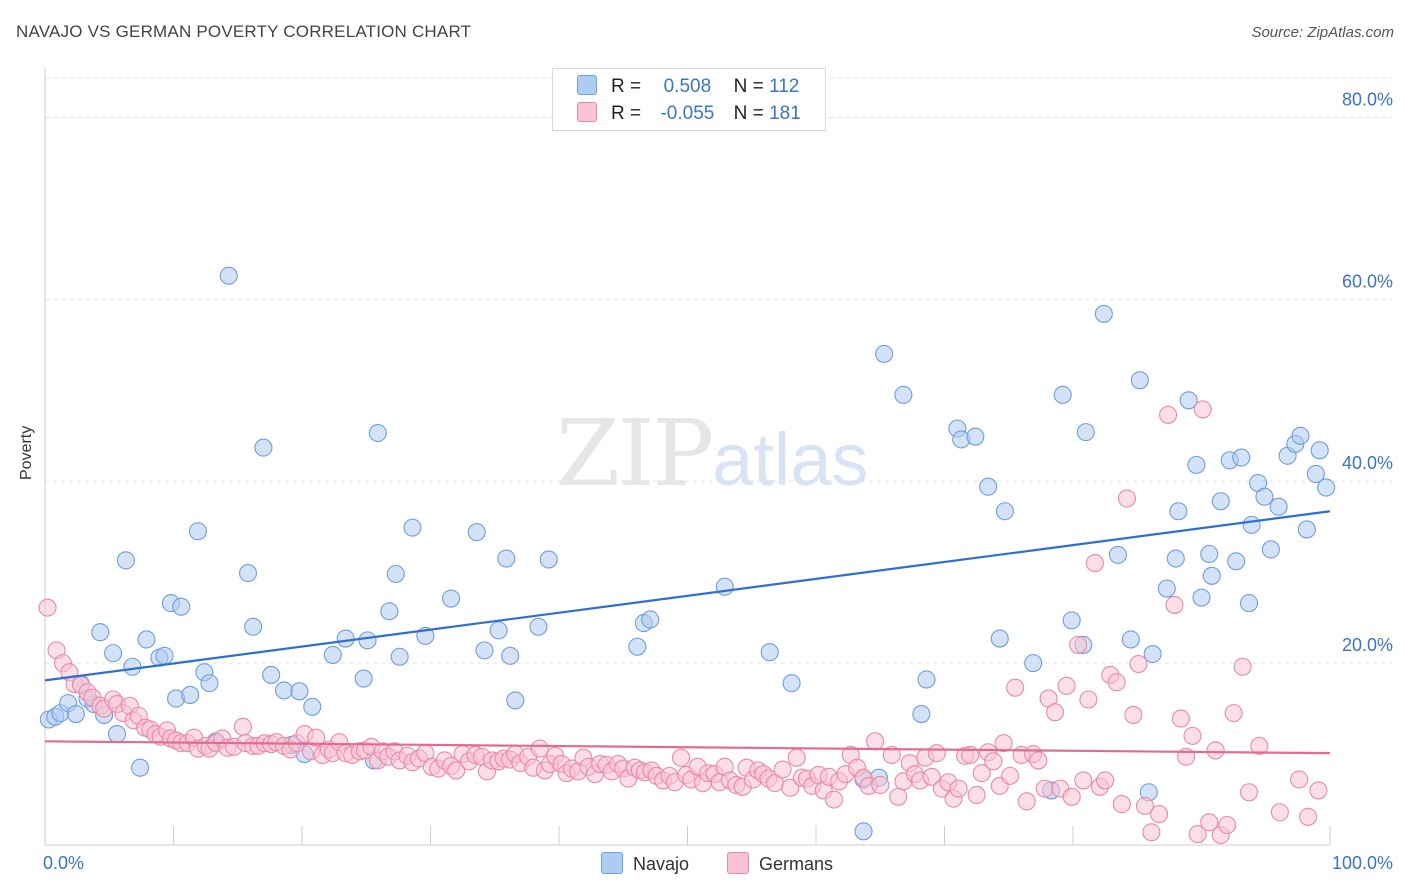 This screenshot has height=892, width=1406. I want to click on legend-r-value: 0.508, so click(687, 86).